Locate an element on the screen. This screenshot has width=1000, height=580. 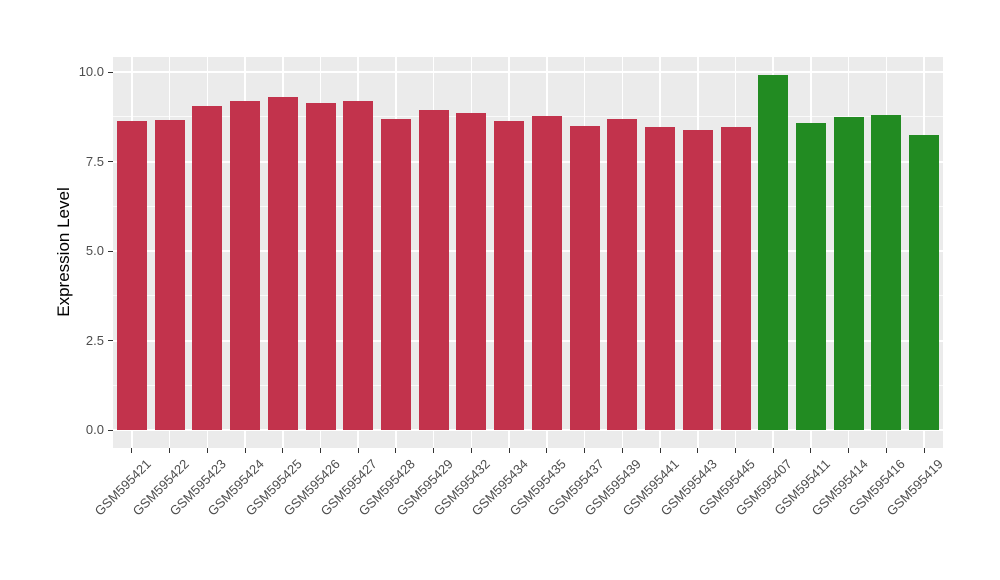
bar-GSM595424 is located at coordinates (245, 265).